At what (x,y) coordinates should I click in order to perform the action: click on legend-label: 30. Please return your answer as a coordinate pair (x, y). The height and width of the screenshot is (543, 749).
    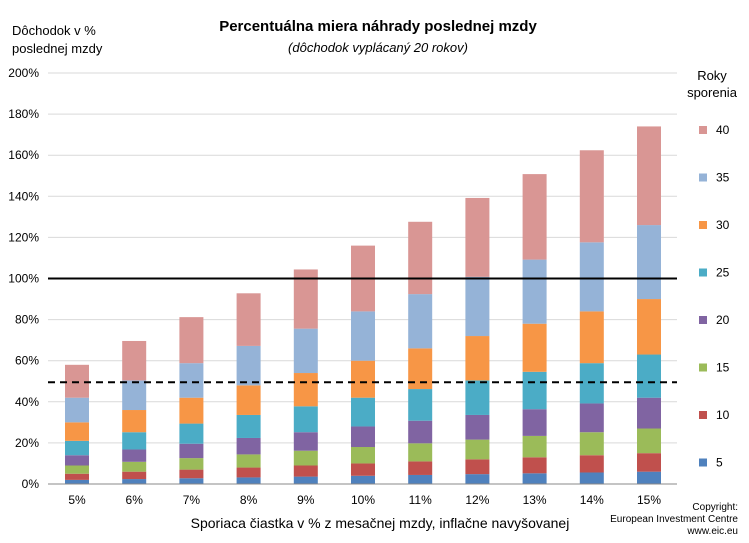
    Looking at the image, I should click on (723, 225).